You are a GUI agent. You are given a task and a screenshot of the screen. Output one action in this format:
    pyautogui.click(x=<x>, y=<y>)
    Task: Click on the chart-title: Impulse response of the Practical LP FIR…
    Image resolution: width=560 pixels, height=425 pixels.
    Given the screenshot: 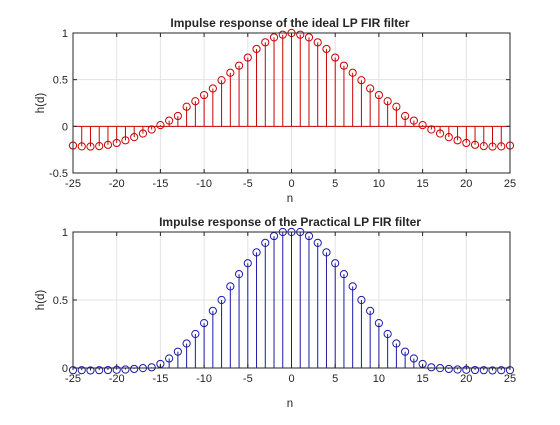 What is the action you would take?
    pyautogui.click(x=290, y=222)
    